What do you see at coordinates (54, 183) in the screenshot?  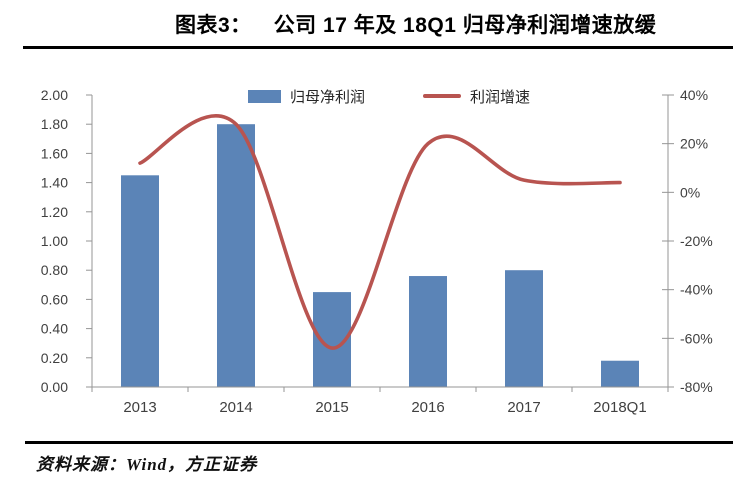 I see `left-axis-tick-label: 1.40` at bounding box center [54, 183].